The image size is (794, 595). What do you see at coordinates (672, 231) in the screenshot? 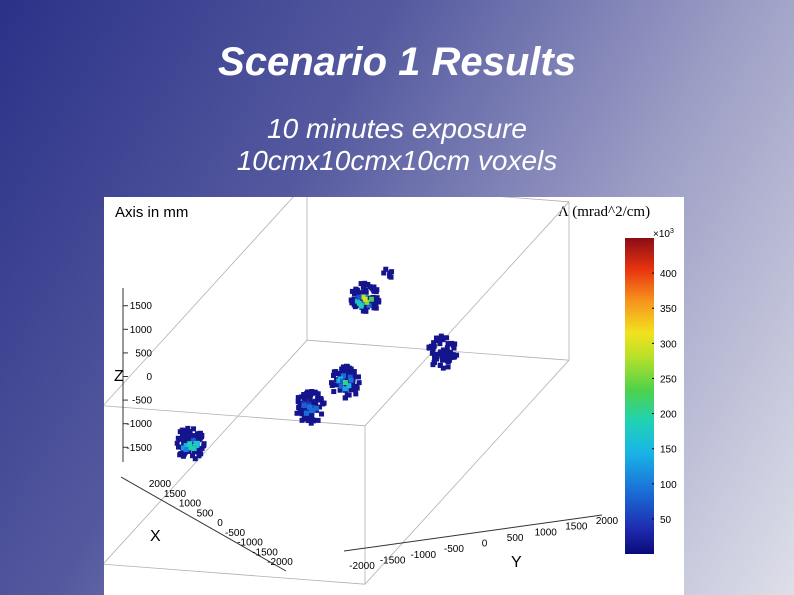
I see `colorbar-multiplier-exponent: 3` at bounding box center [672, 231].